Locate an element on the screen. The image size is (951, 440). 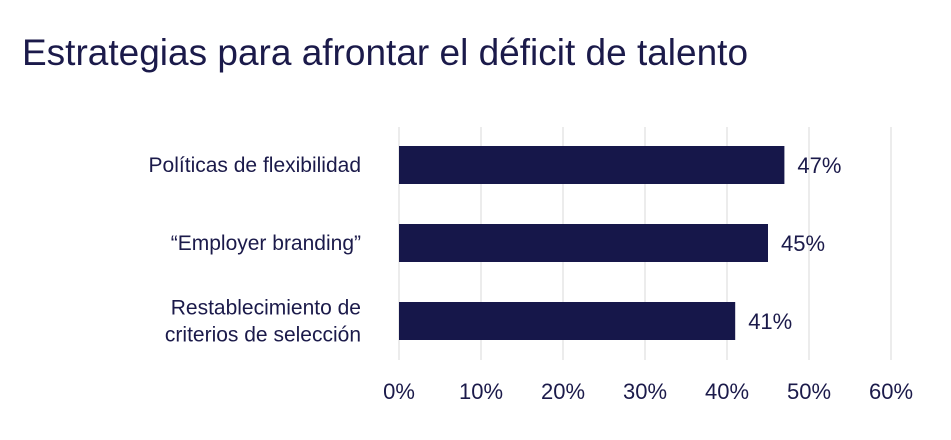
category-label: “Employer branding” is located at coordinates (266, 243).